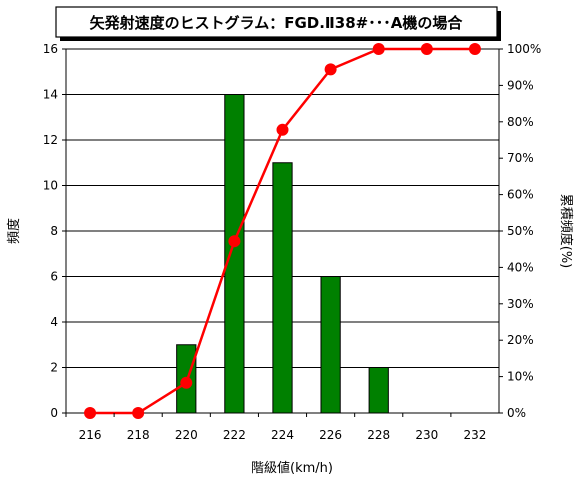  What do you see at coordinates (282, 435) in the screenshot?
I see `x-tick-label: 224` at bounding box center [282, 435].